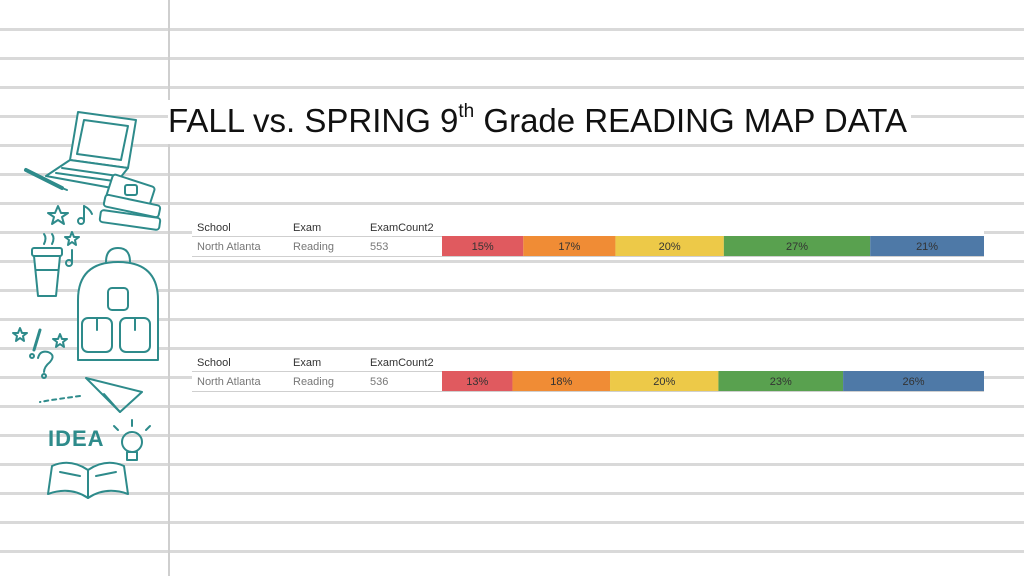 This screenshot has width=1024, height=576. What do you see at coordinates (313, 120) in the screenshot?
I see `title-prefix: FALL vs. SPRING 9` at bounding box center [313, 120].